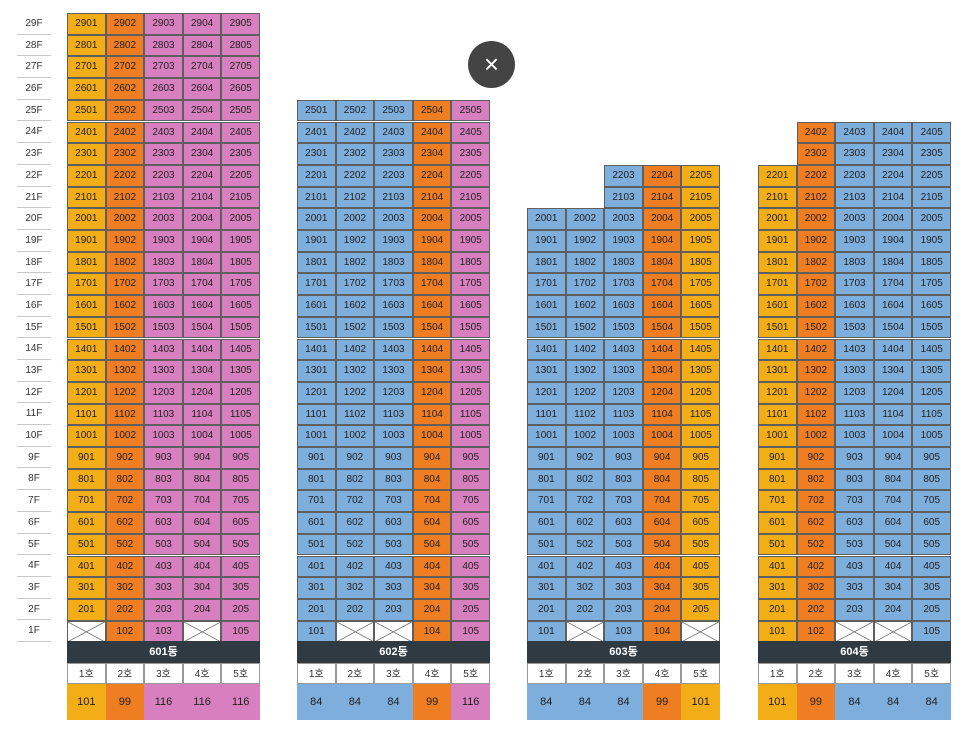 The height and width of the screenshot is (752, 969). What do you see at coordinates (854, 458) in the screenshot?
I see `unit-cell: 903` at bounding box center [854, 458].